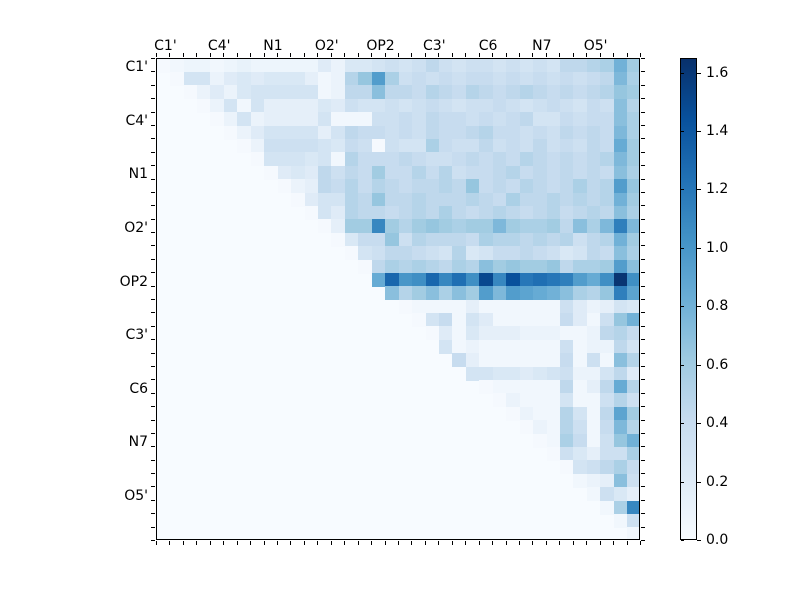 The height and width of the screenshot is (600, 800). What do you see at coordinates (699, 365) in the screenshot?
I see `colorbar-tick` at bounding box center [699, 365].